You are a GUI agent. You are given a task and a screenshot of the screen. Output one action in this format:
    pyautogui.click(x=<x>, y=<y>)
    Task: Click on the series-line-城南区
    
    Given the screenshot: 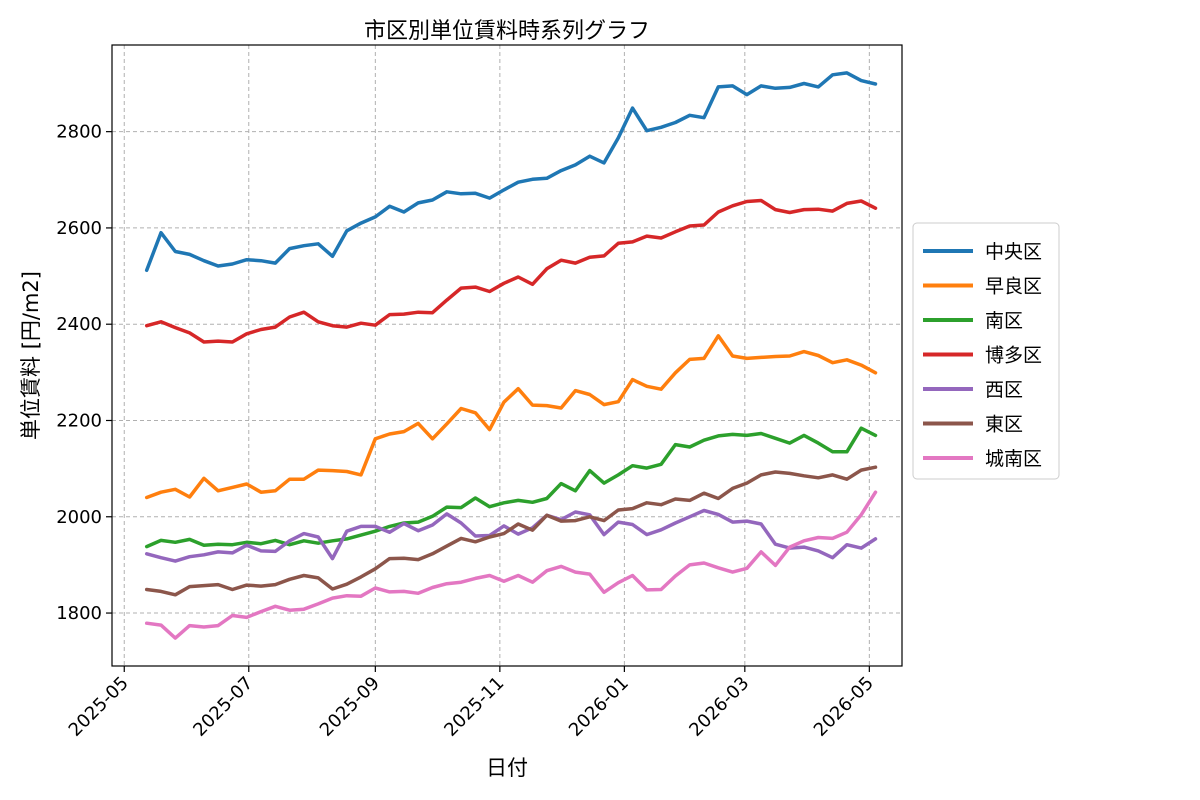 What is the action you would take?
    pyautogui.click(x=511, y=565)
    